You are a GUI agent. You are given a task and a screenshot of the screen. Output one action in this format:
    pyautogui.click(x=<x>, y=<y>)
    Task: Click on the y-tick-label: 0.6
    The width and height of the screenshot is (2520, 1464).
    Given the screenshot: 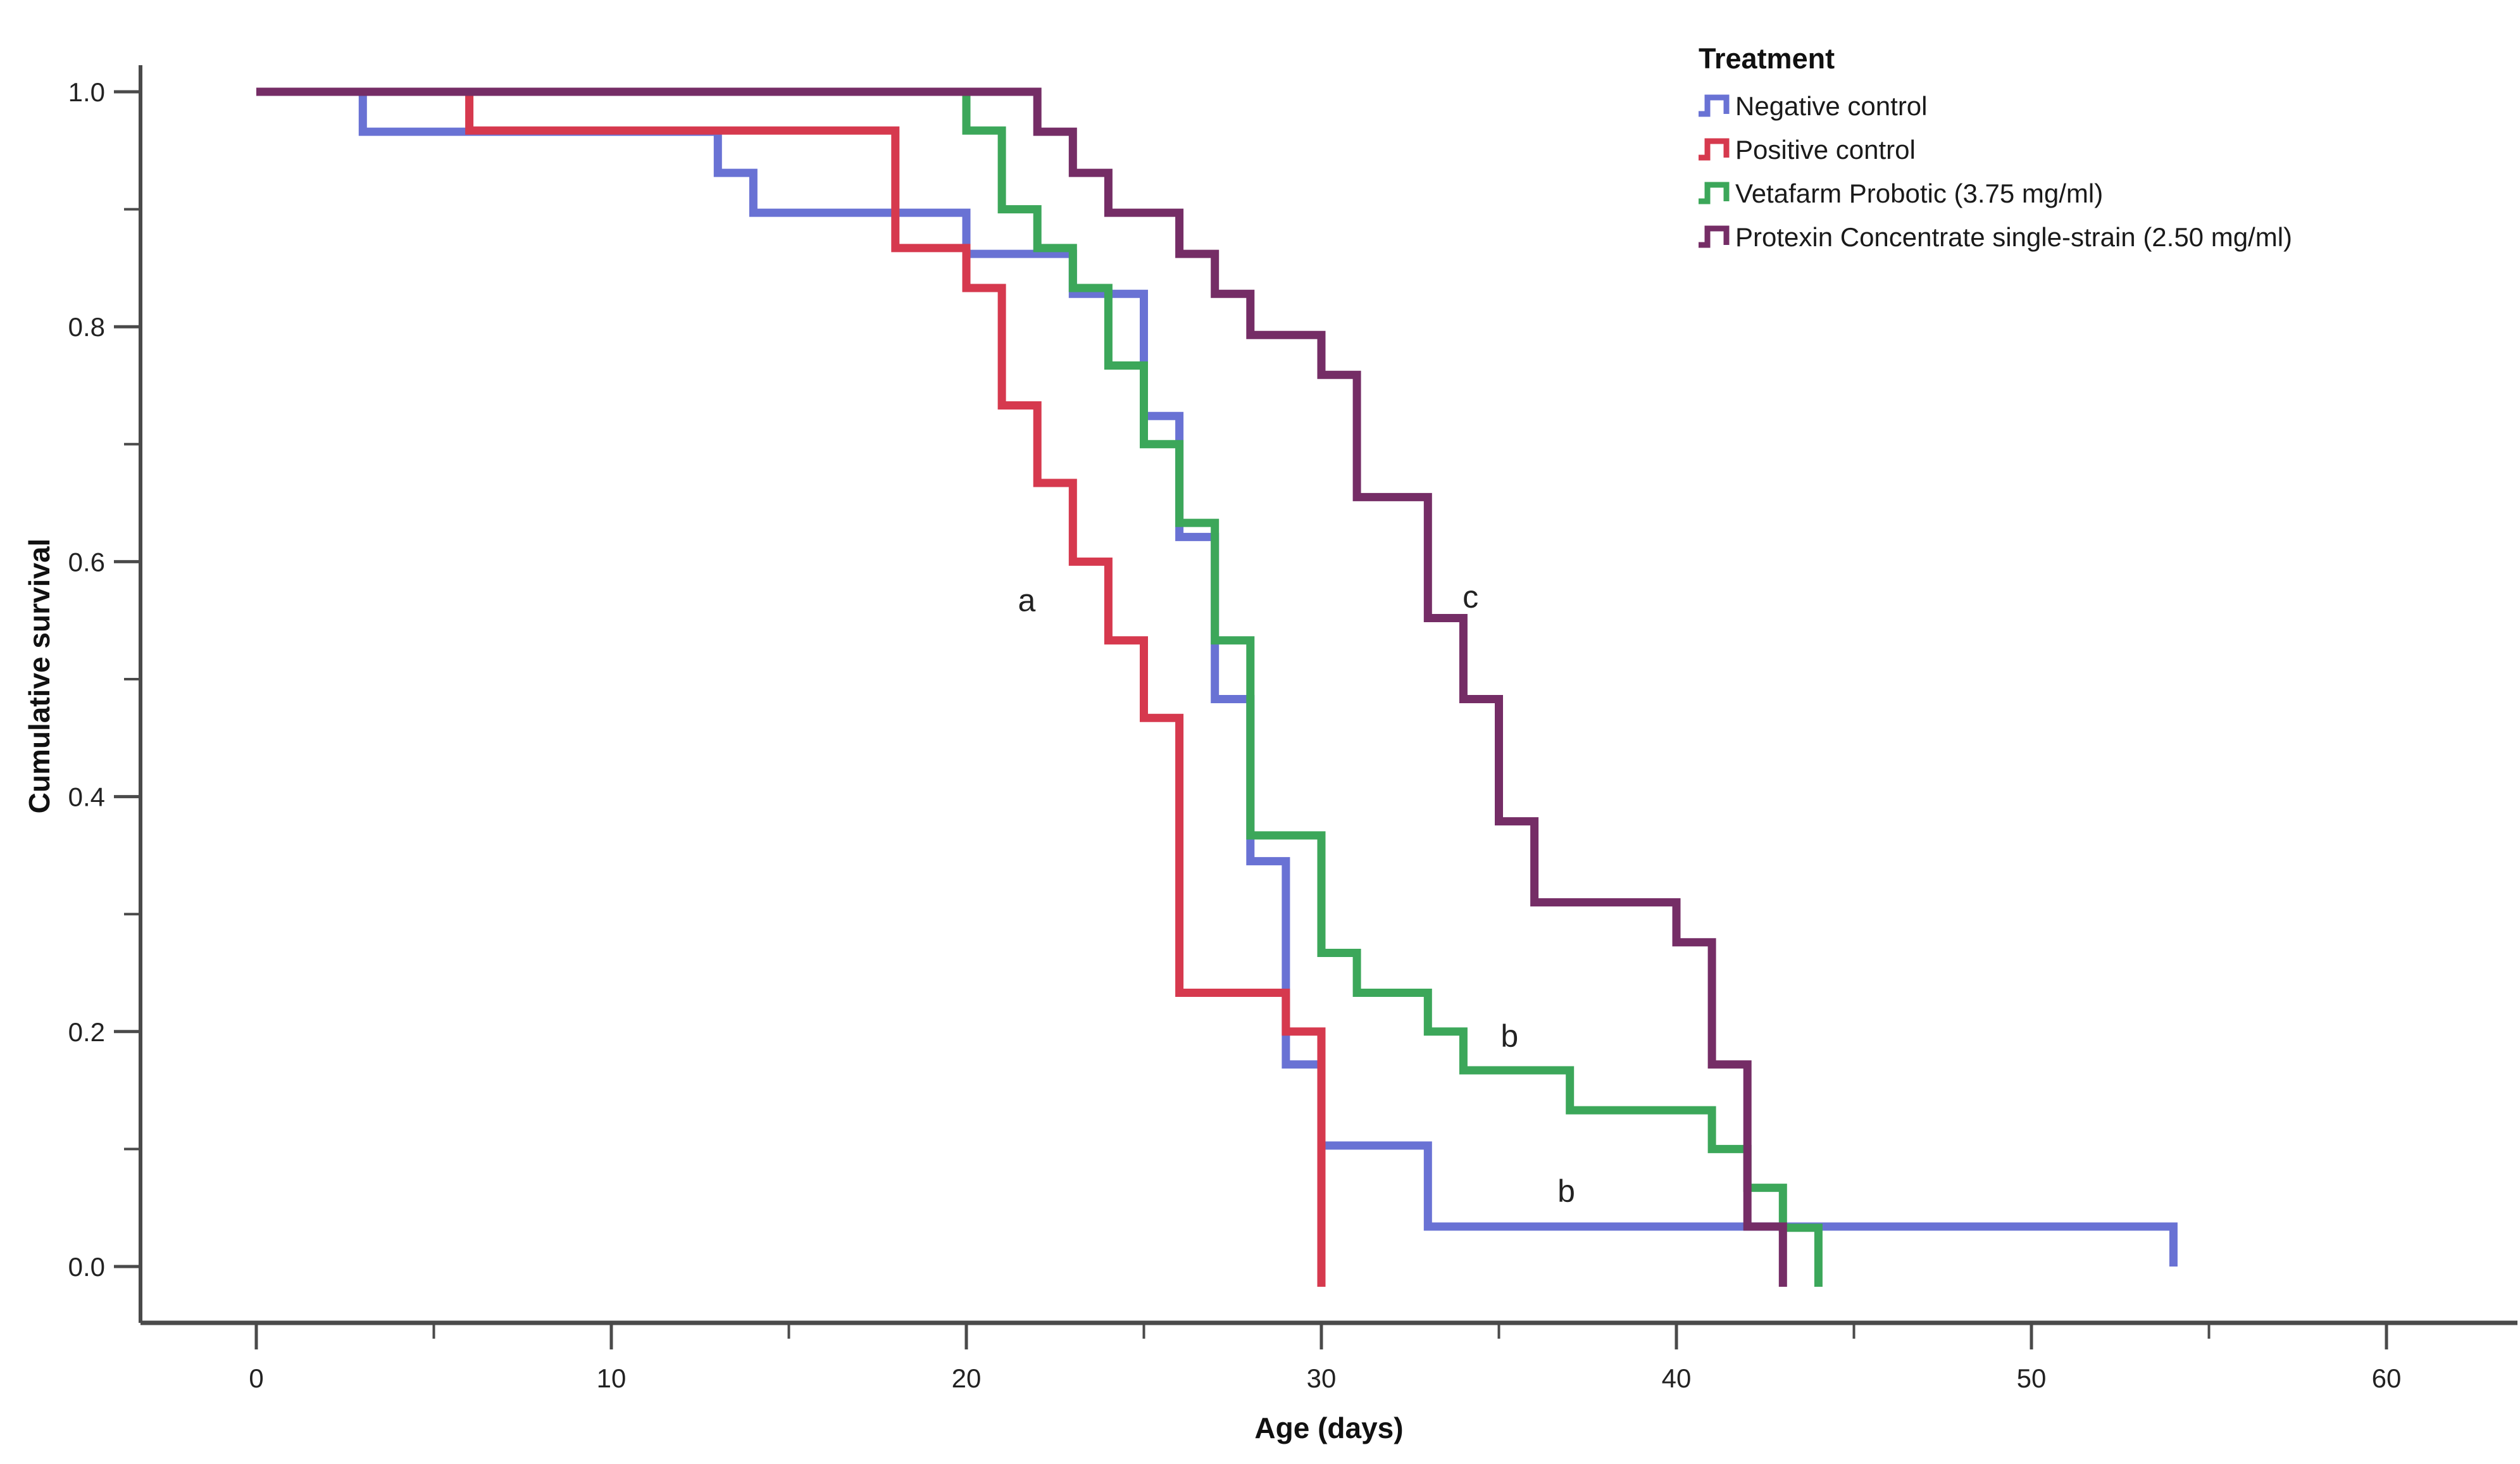 What is the action you would take?
    pyautogui.click(x=86, y=562)
    